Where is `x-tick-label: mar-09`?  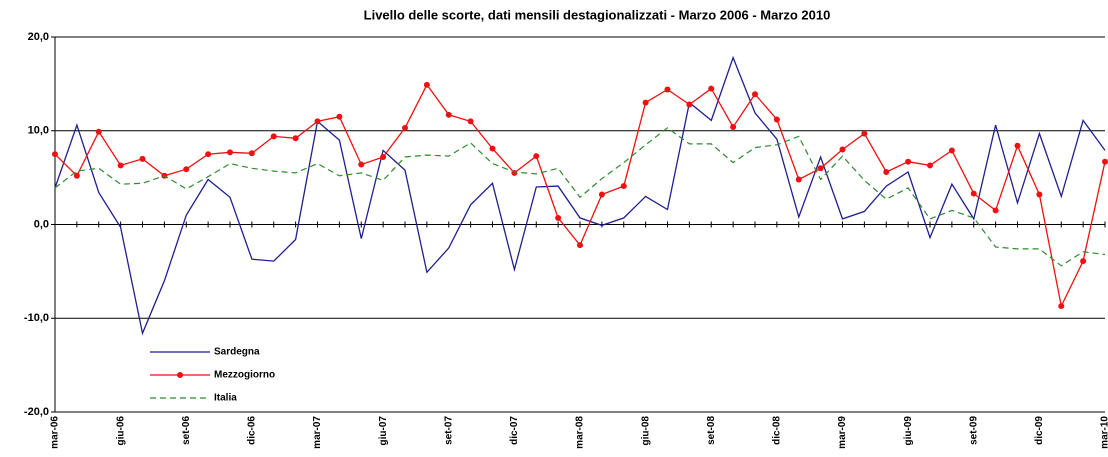
x-tick-label: mar-09 is located at coordinates (842, 432).